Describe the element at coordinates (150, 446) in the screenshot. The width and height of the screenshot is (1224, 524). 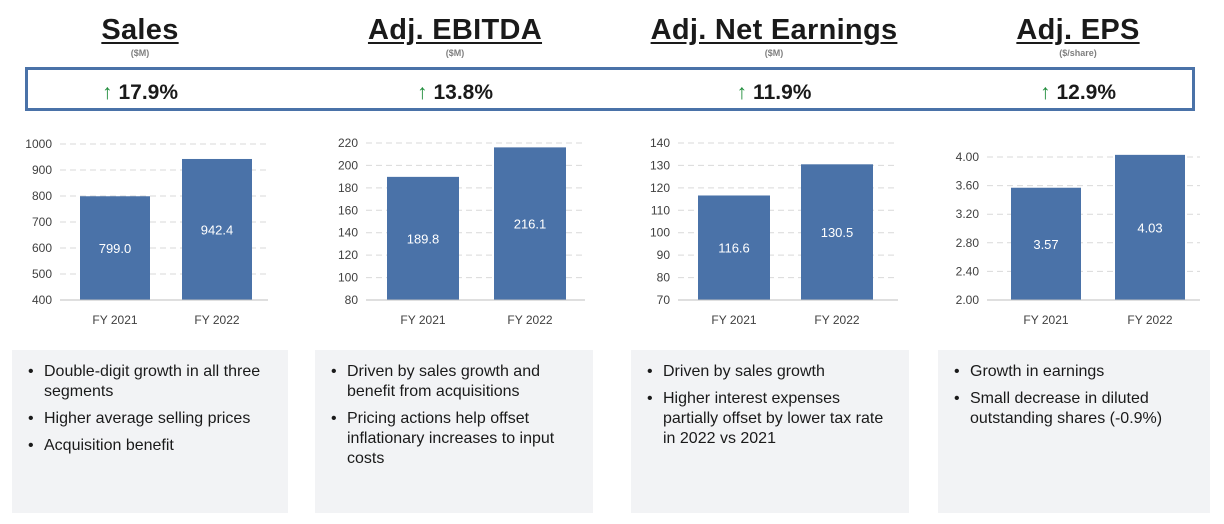
I see `bullet-item: Acquisition benefit` at that location.